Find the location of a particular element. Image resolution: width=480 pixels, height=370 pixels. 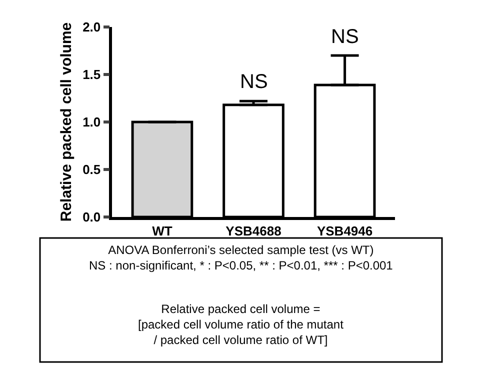

y-tick-label: 2.0 is located at coordinates (91, 27).